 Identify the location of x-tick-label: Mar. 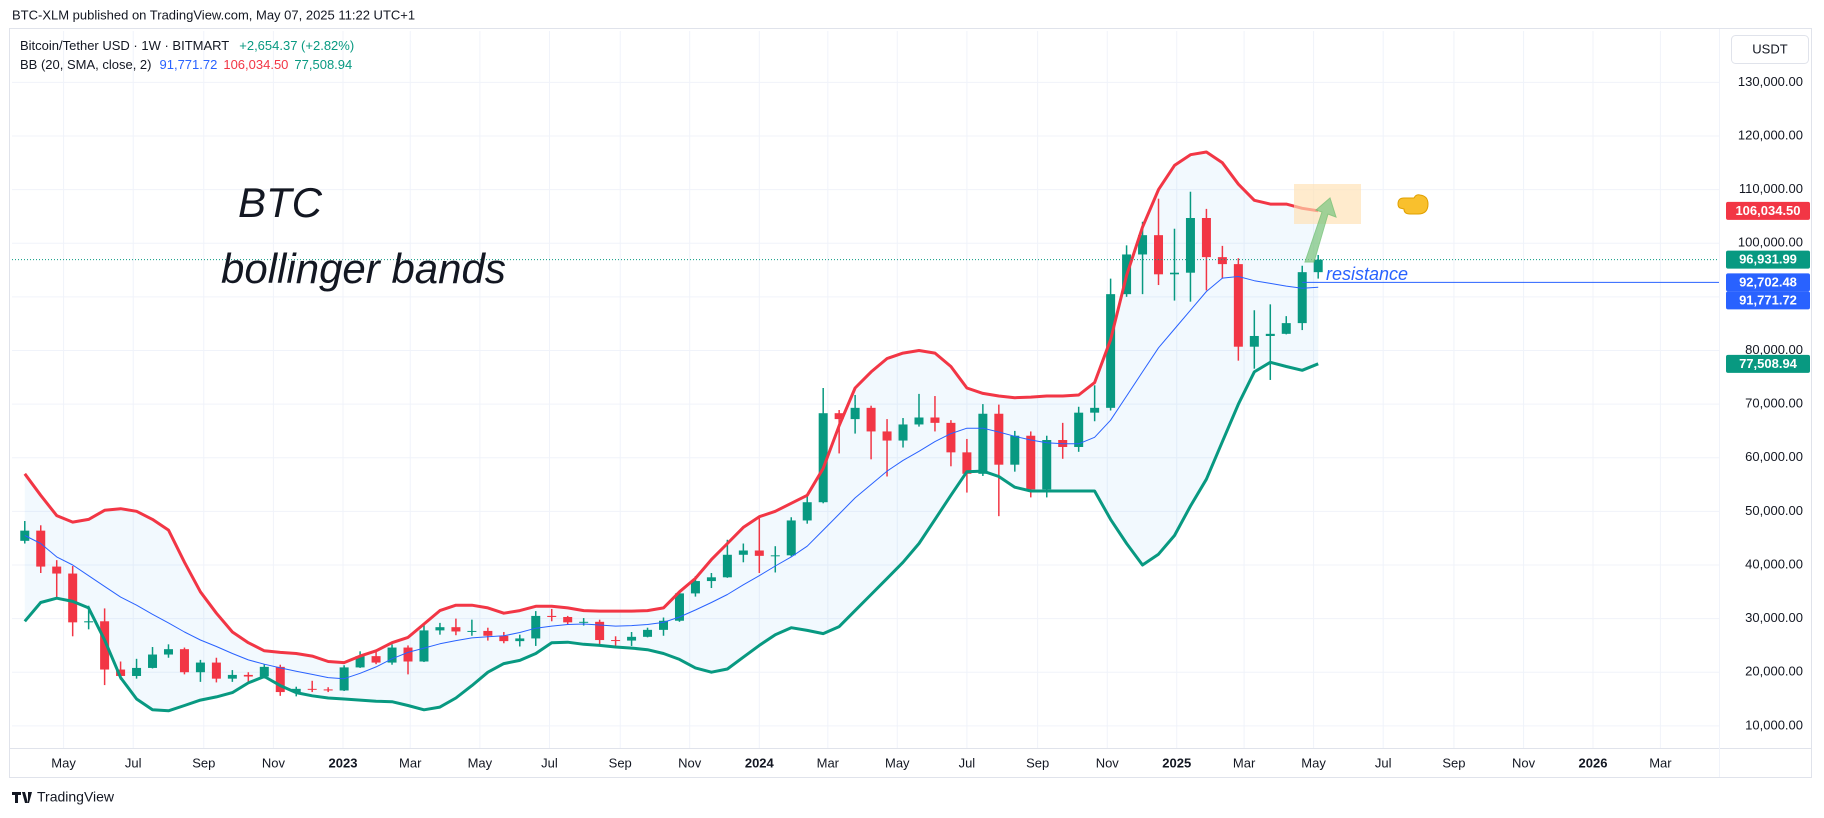
(1244, 762).